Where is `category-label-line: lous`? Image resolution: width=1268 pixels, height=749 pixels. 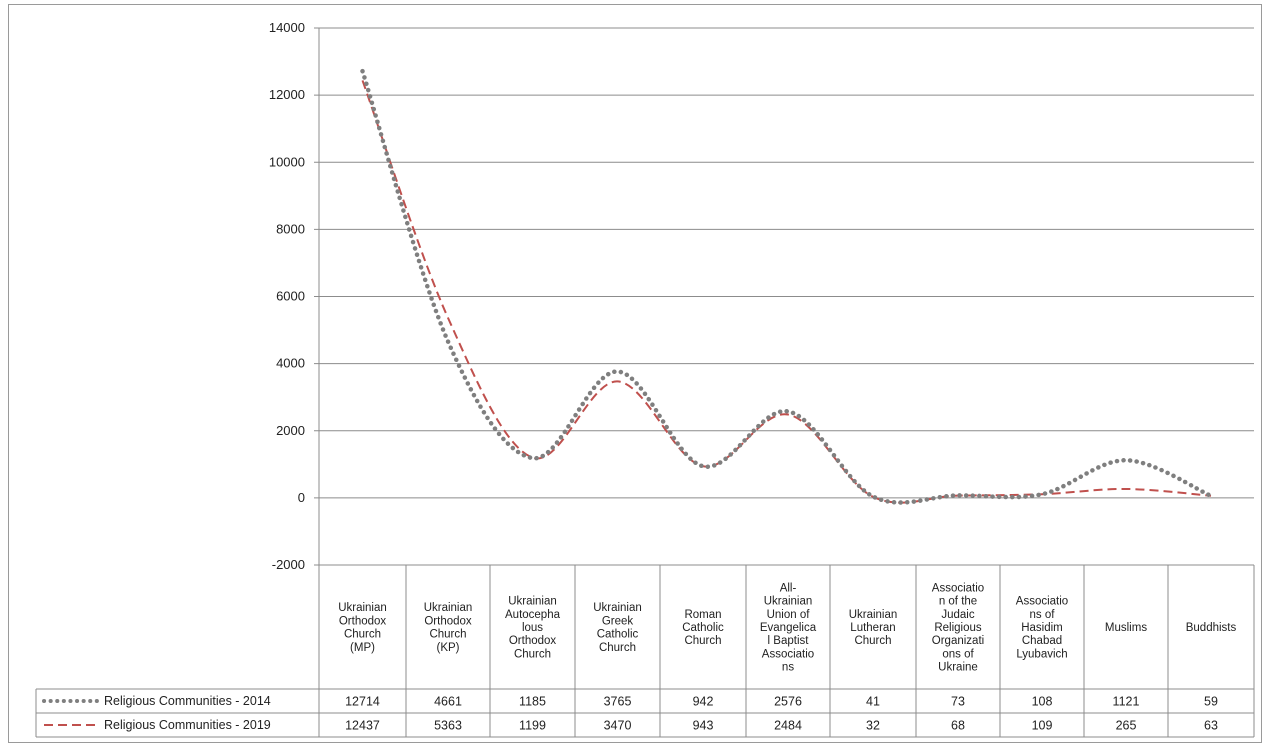
category-label-line: lous is located at coordinates (532, 628).